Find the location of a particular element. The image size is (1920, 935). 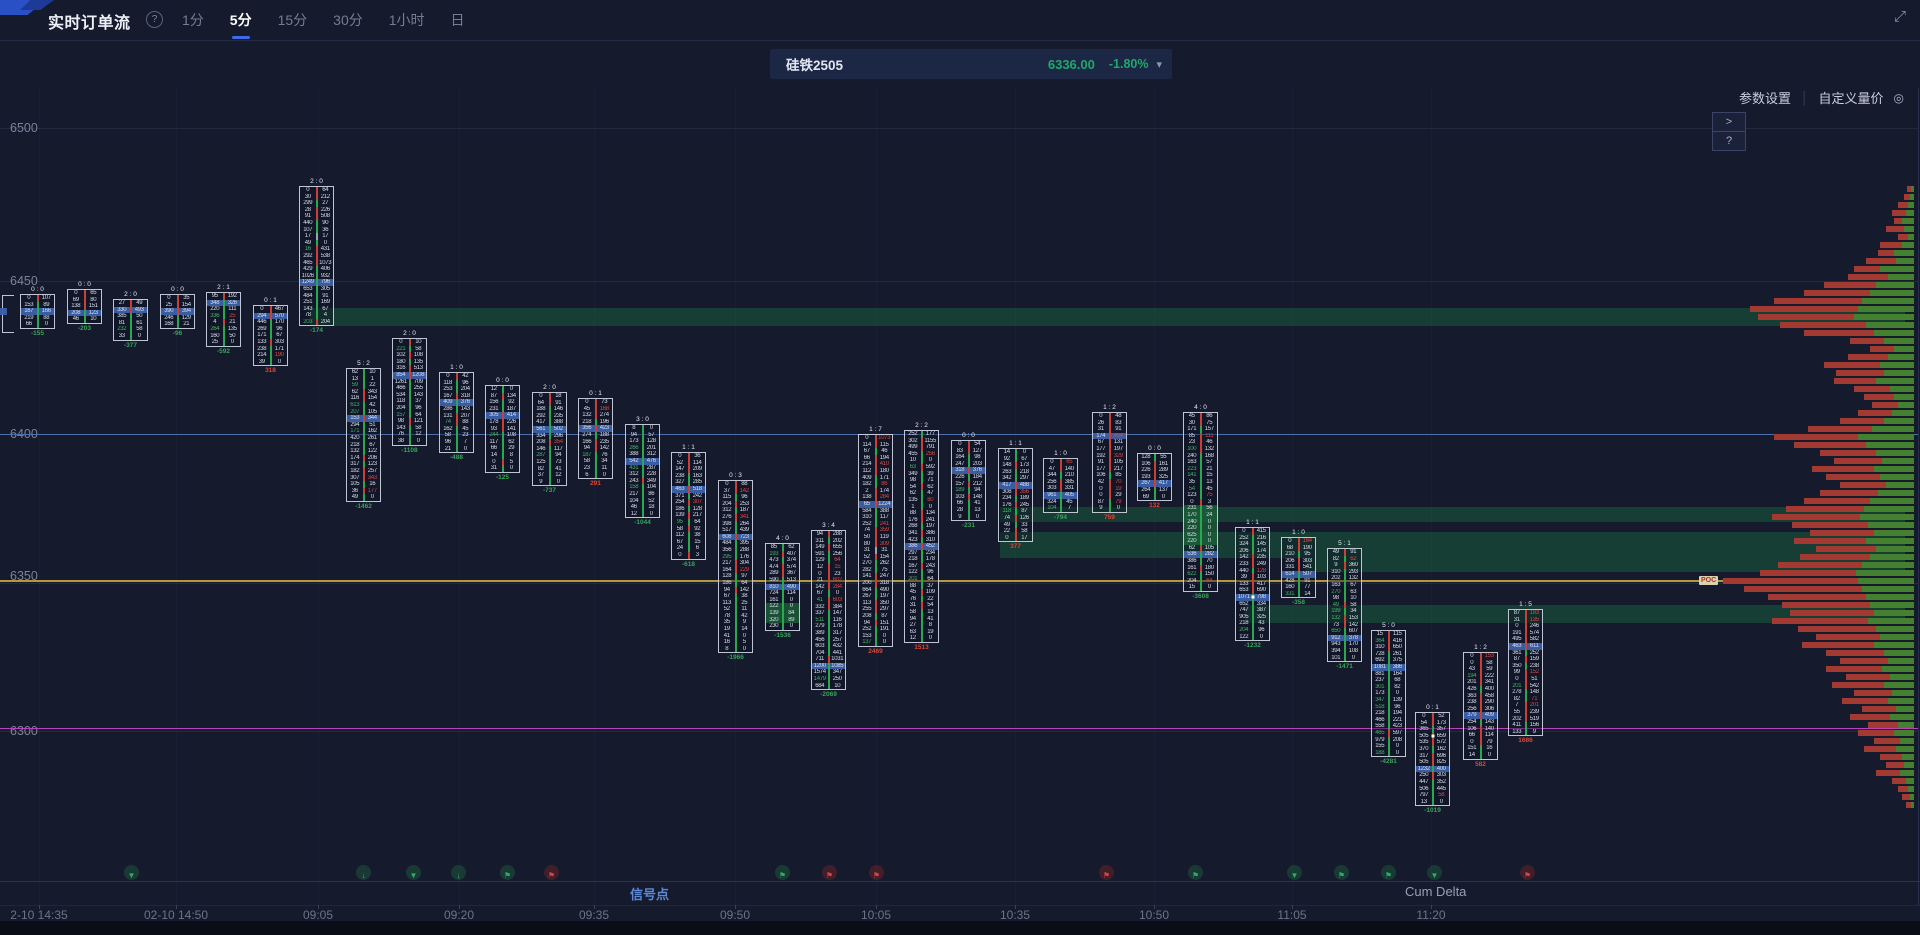

bar-imbalance-header: 3 : 4 is located at coordinates (828, 525).